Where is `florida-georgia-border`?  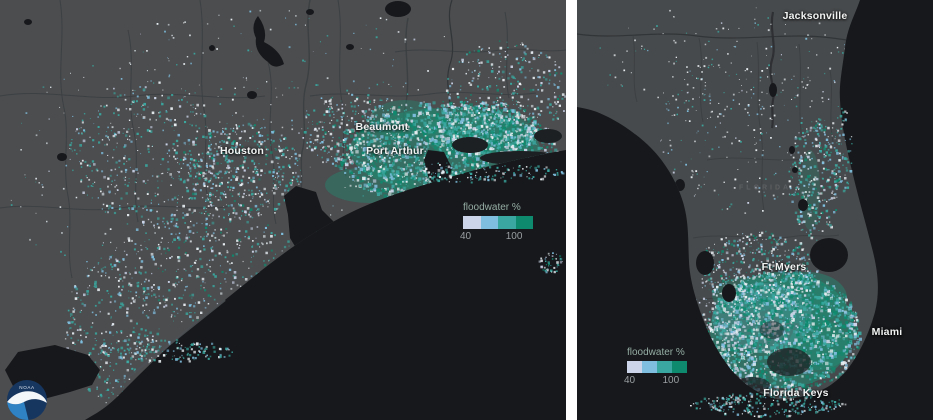
florida-georgia-border is located at coordinates (712, 37).